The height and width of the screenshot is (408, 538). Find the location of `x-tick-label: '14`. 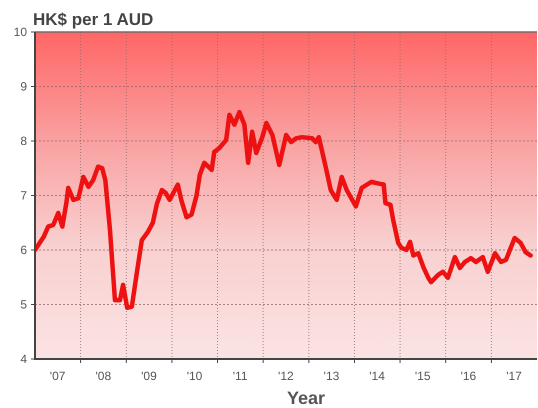

x-tick-label: '14 is located at coordinates (377, 376).